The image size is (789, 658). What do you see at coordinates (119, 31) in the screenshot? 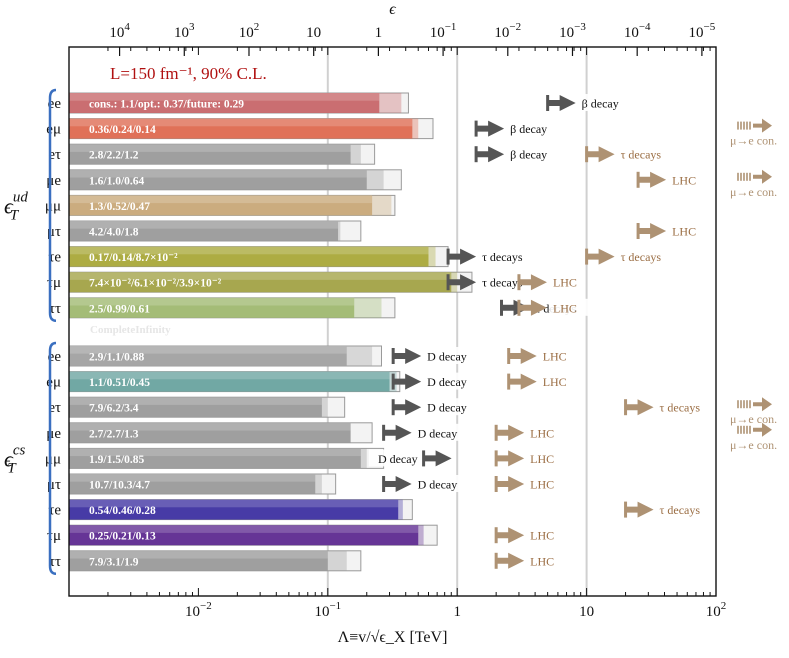
I see `top-tick-label: 10⁴` at bounding box center [119, 31].